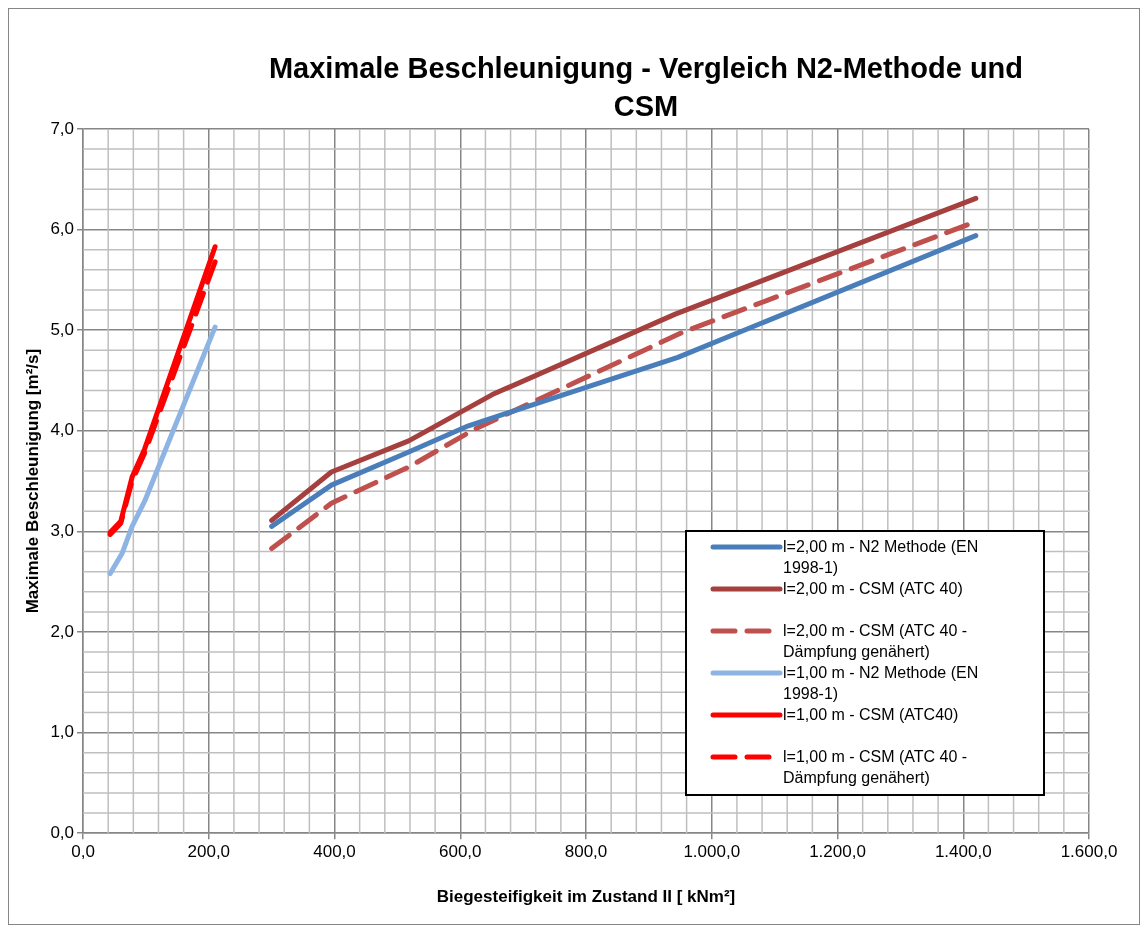 The height and width of the screenshot is (933, 1148). Describe the element at coordinates (83, 852) in the screenshot. I see `x-tick-label: 0,0` at that location.